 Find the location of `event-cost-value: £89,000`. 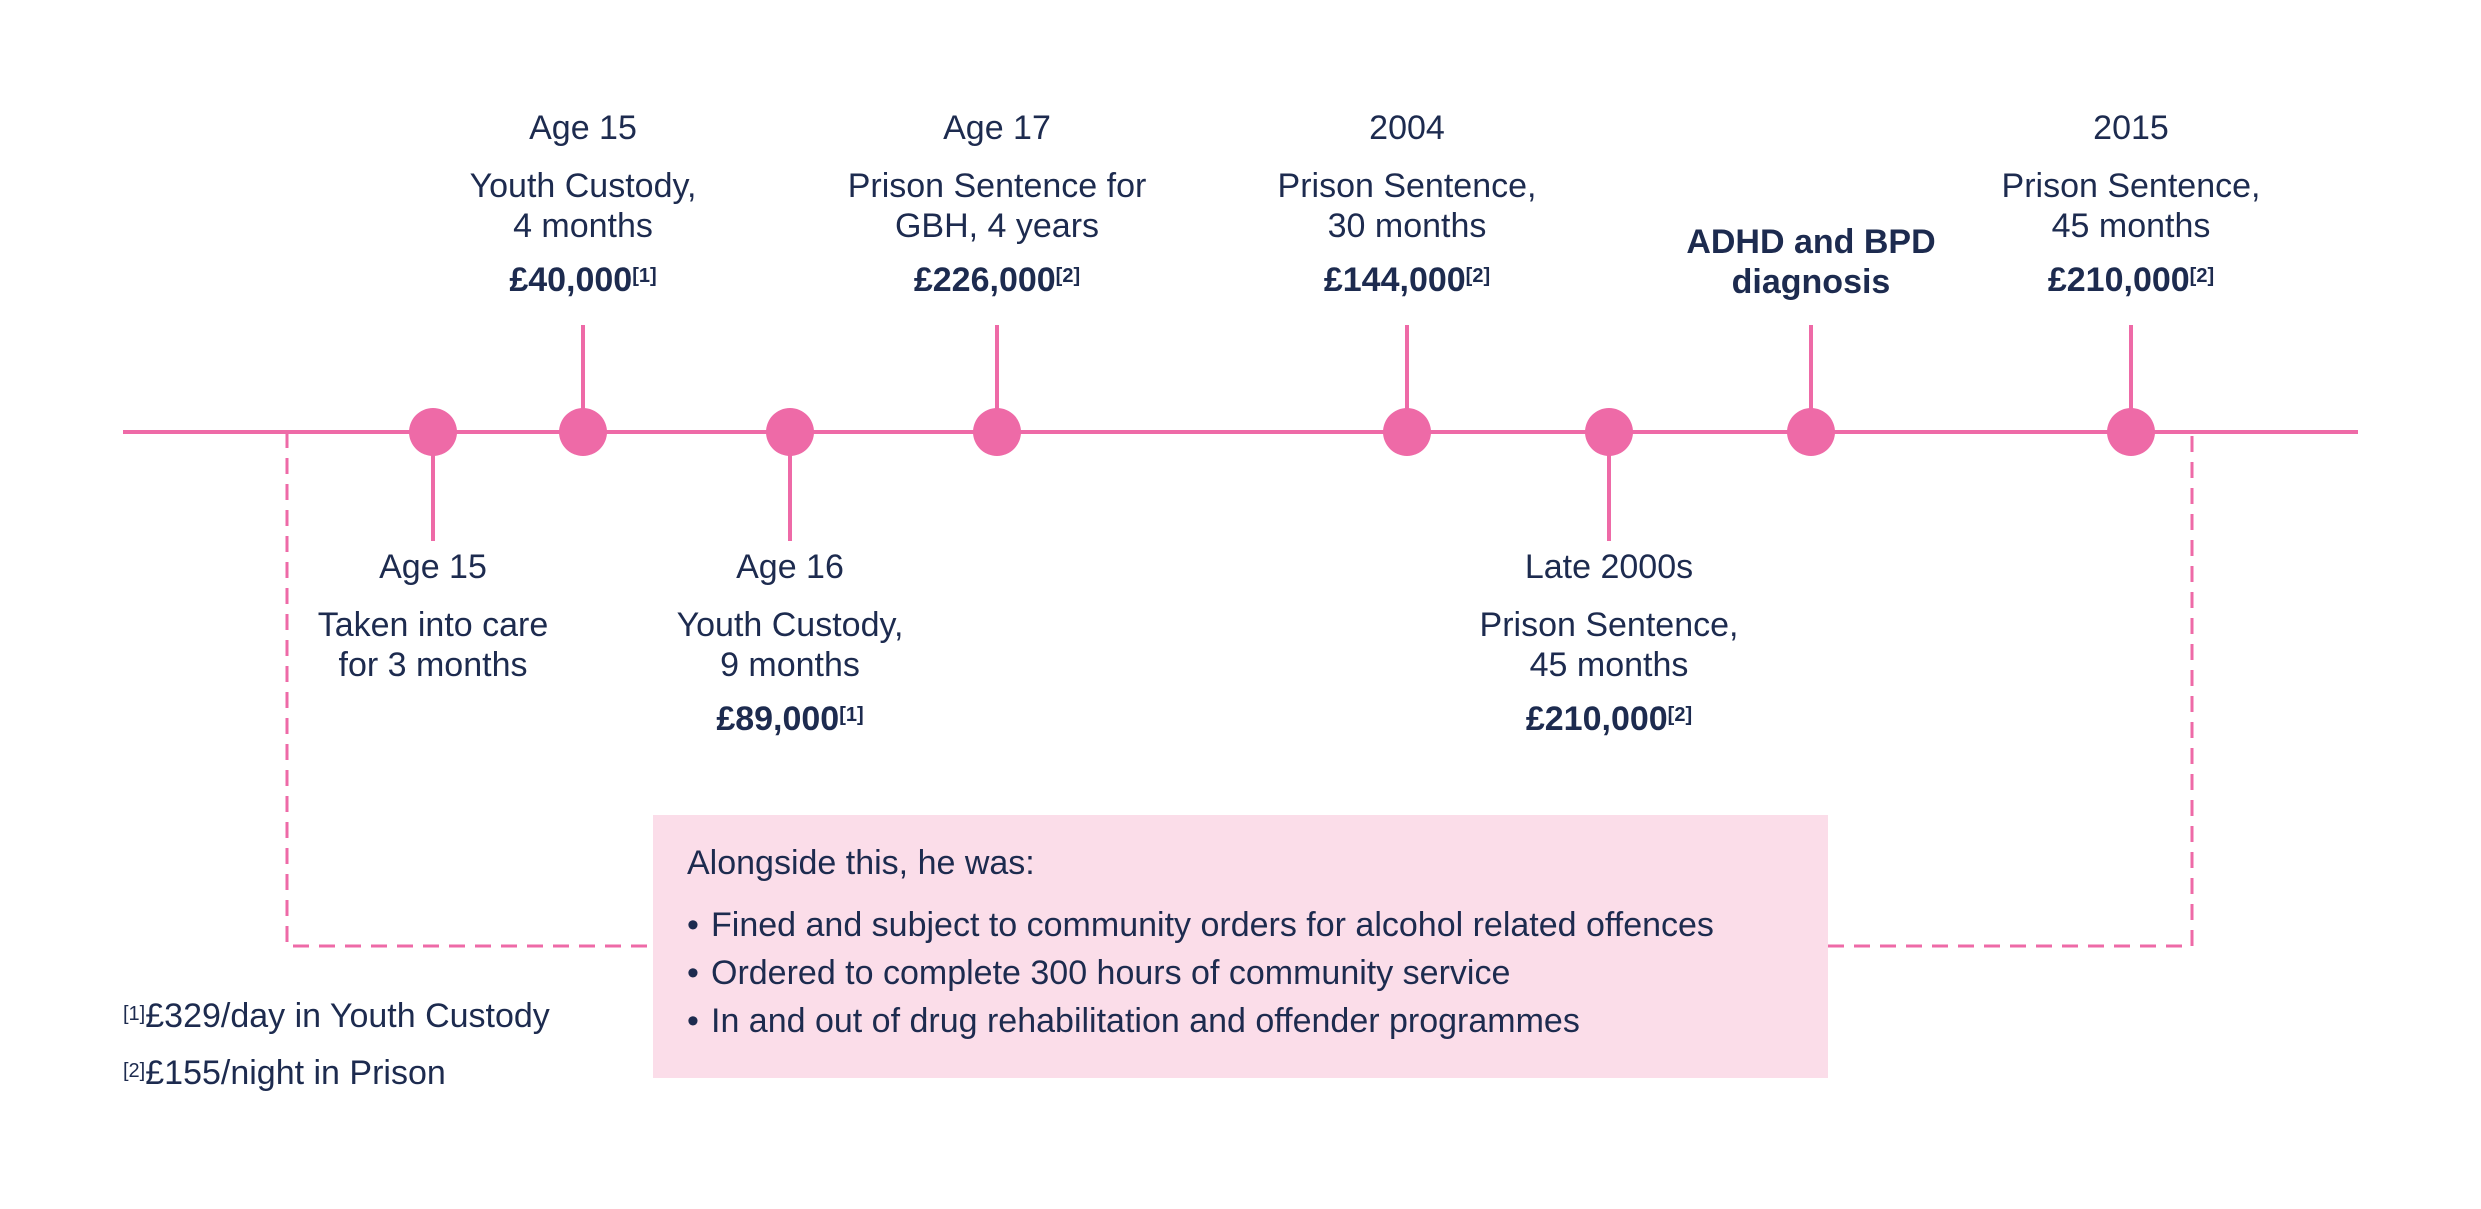

event-cost-value: £89,000 is located at coordinates (778, 719).